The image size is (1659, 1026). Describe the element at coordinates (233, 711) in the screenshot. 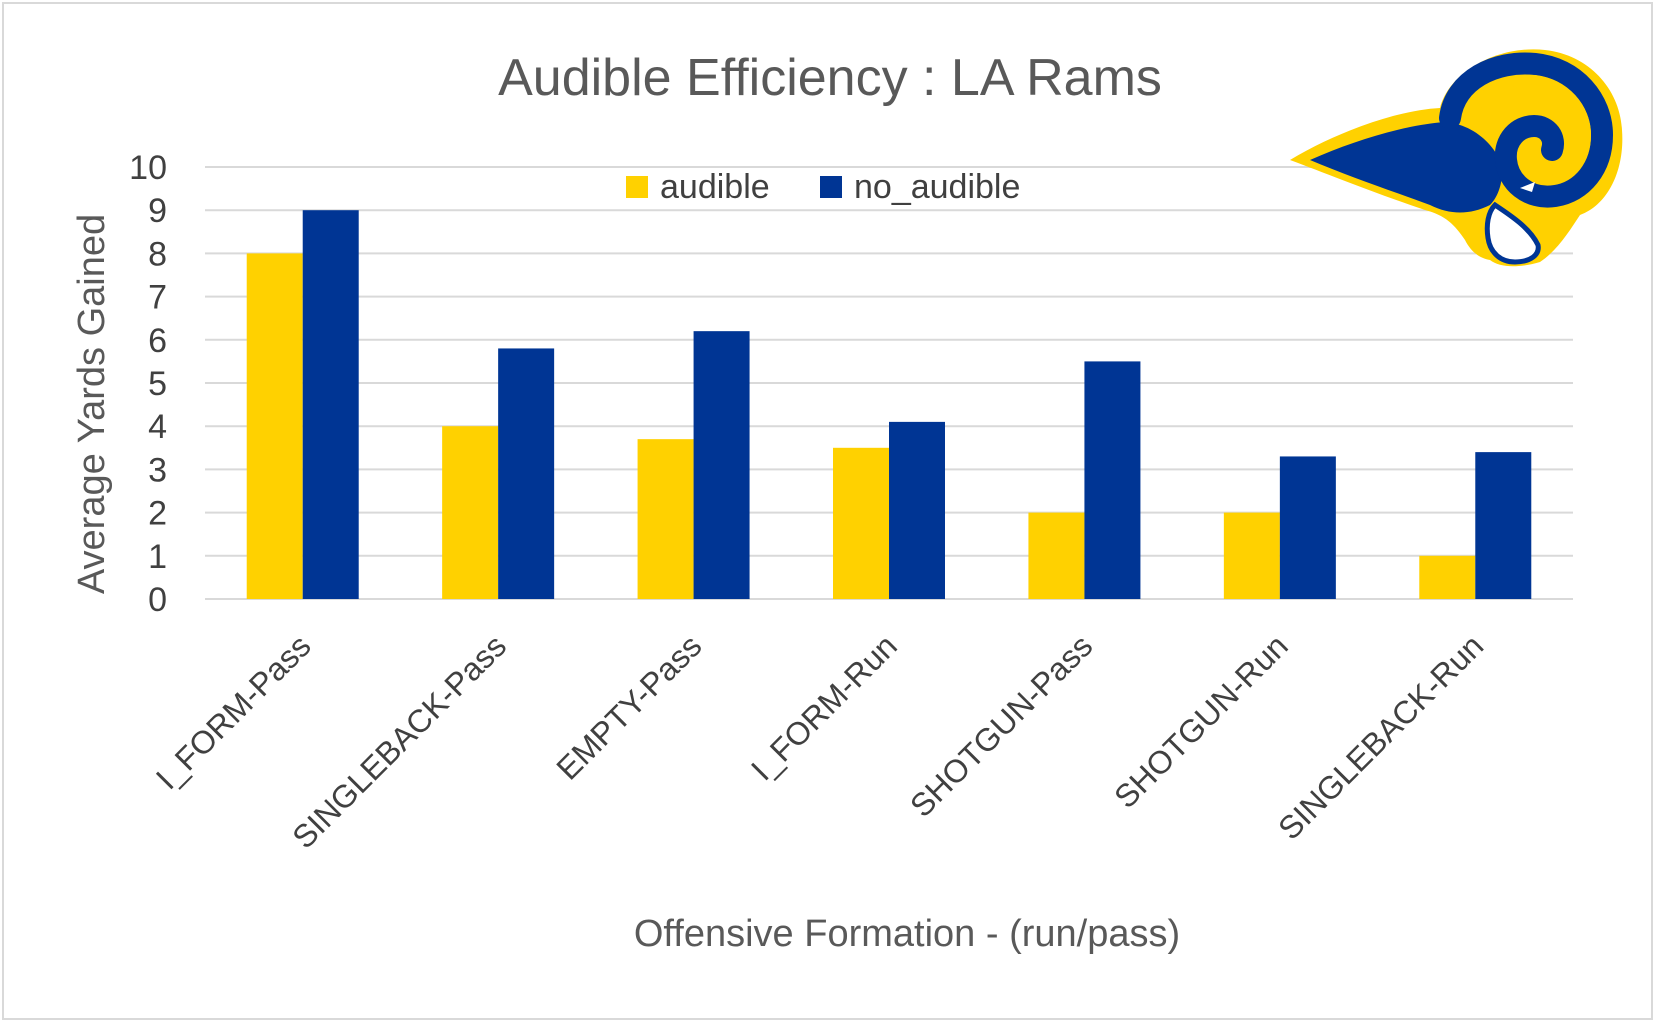

I see `x-tick-label: I_FORM-Pass` at that location.